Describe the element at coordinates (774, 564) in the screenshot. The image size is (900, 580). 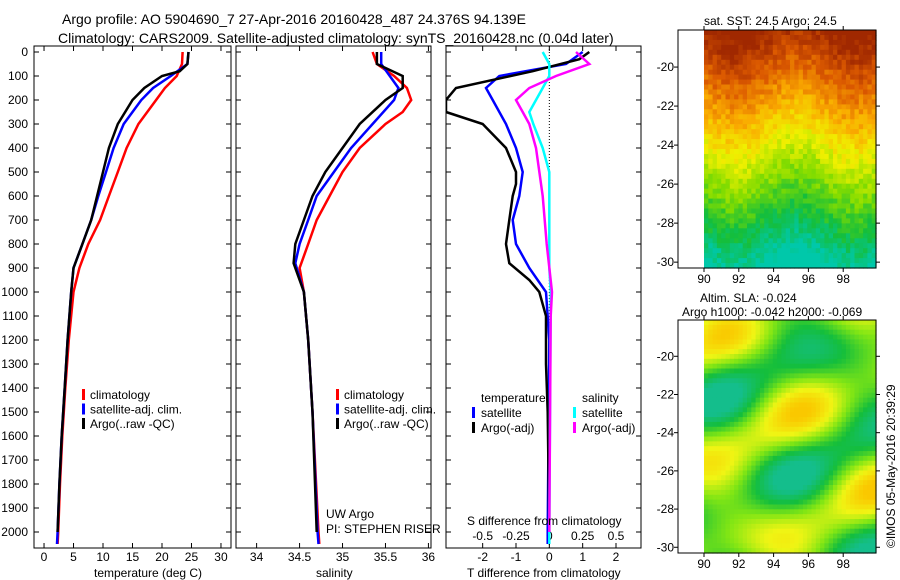
I see `lon-tick-label: 94` at that location.